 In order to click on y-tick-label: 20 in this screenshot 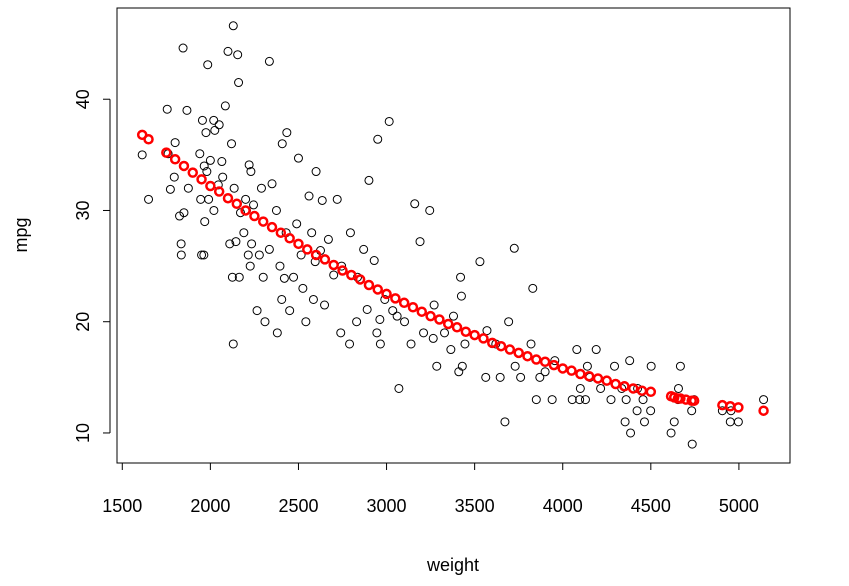, I will do `click(83, 322)`.